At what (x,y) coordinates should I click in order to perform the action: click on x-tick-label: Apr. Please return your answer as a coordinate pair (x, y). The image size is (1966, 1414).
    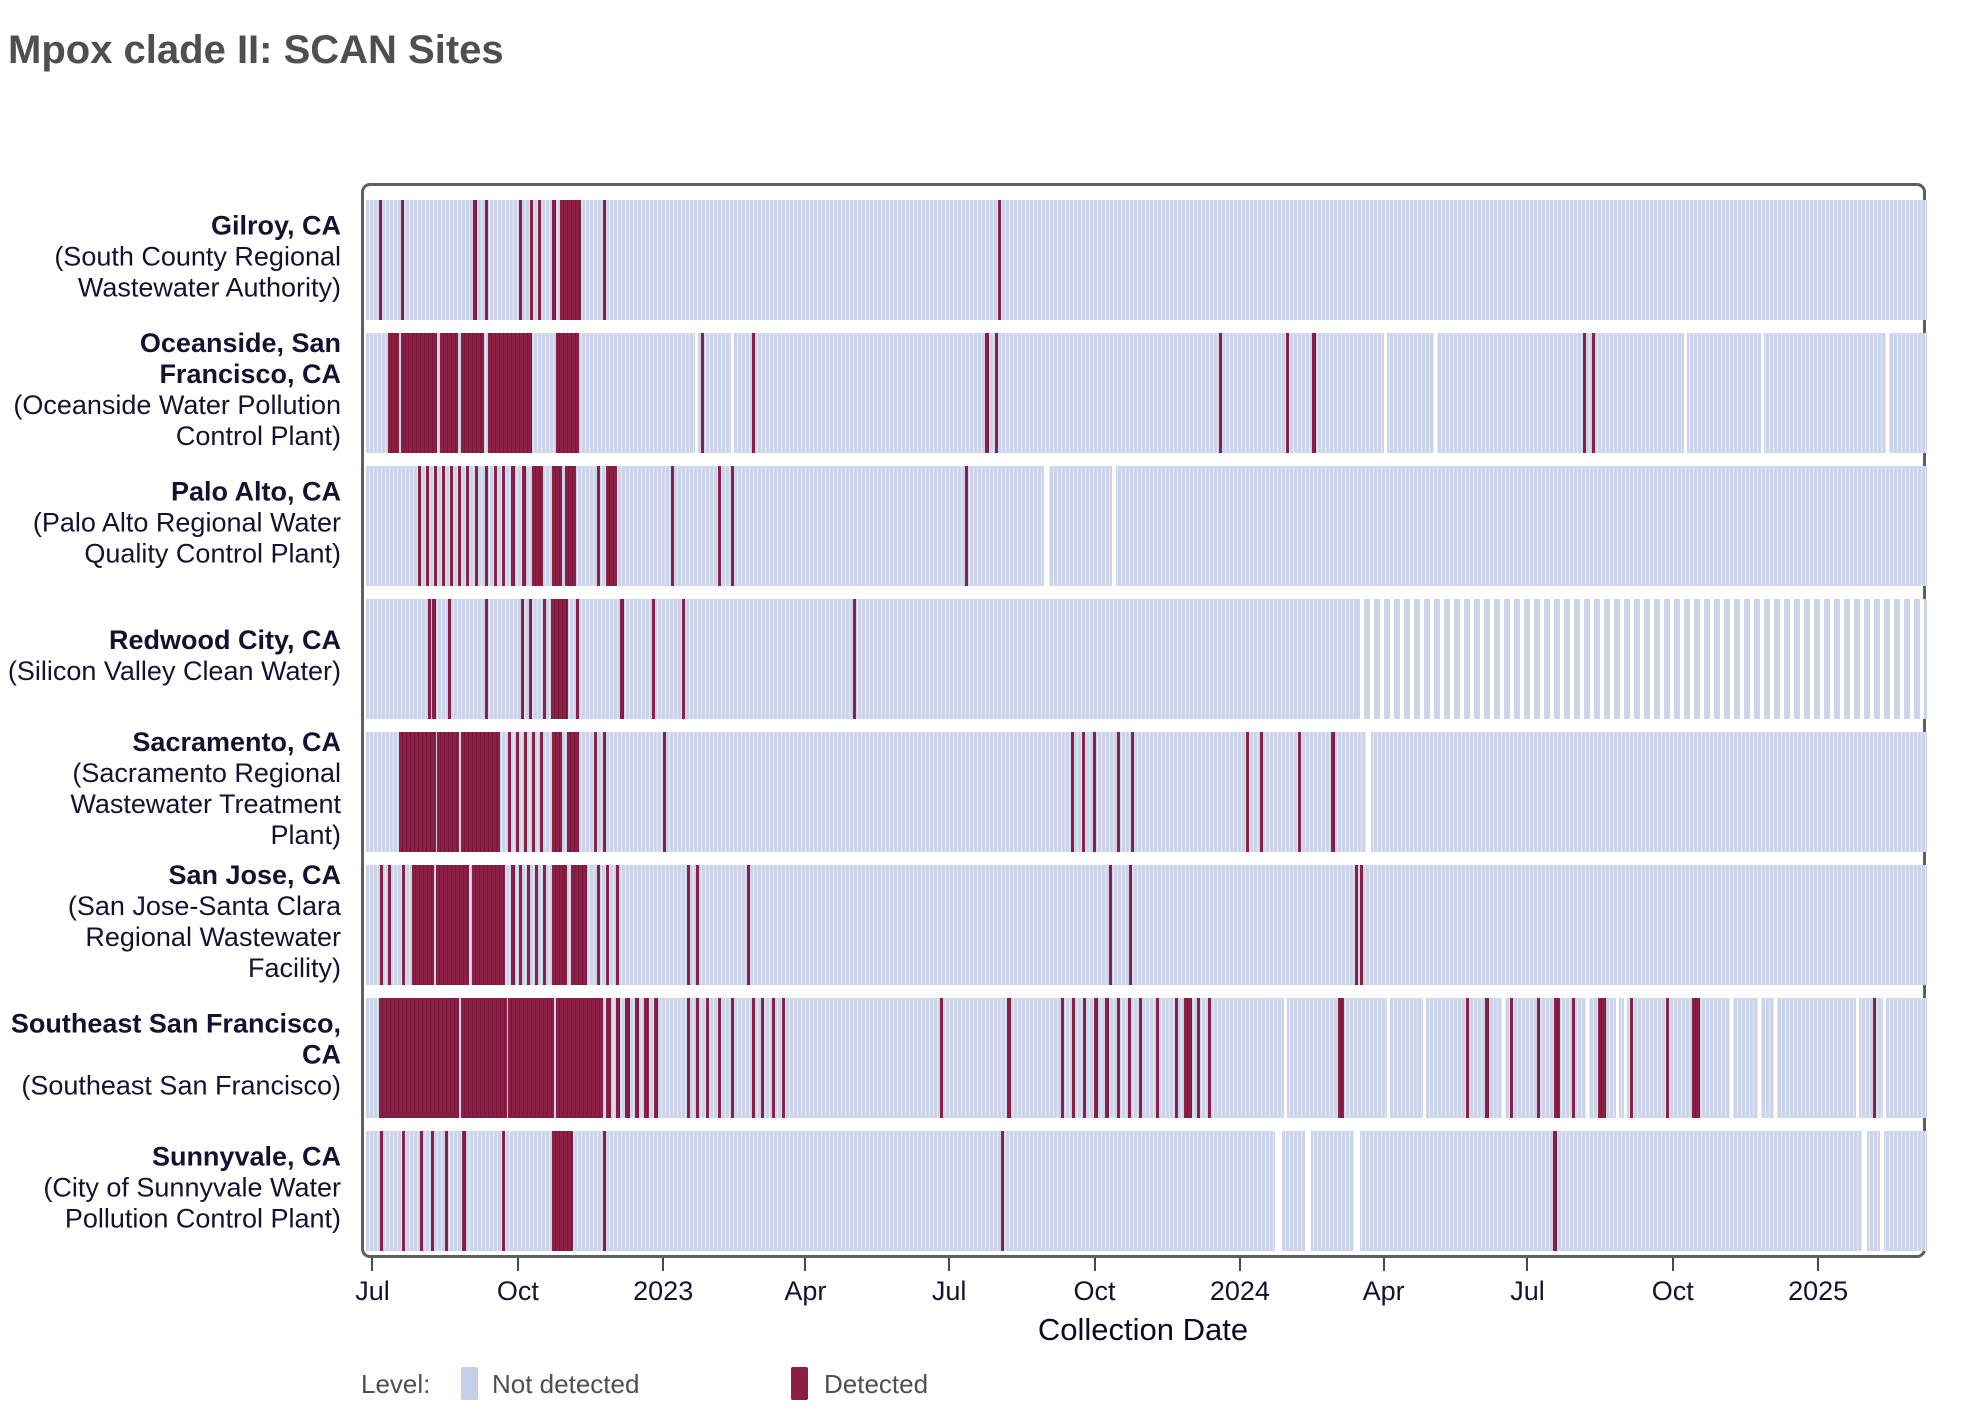
    Looking at the image, I should click on (1383, 1291).